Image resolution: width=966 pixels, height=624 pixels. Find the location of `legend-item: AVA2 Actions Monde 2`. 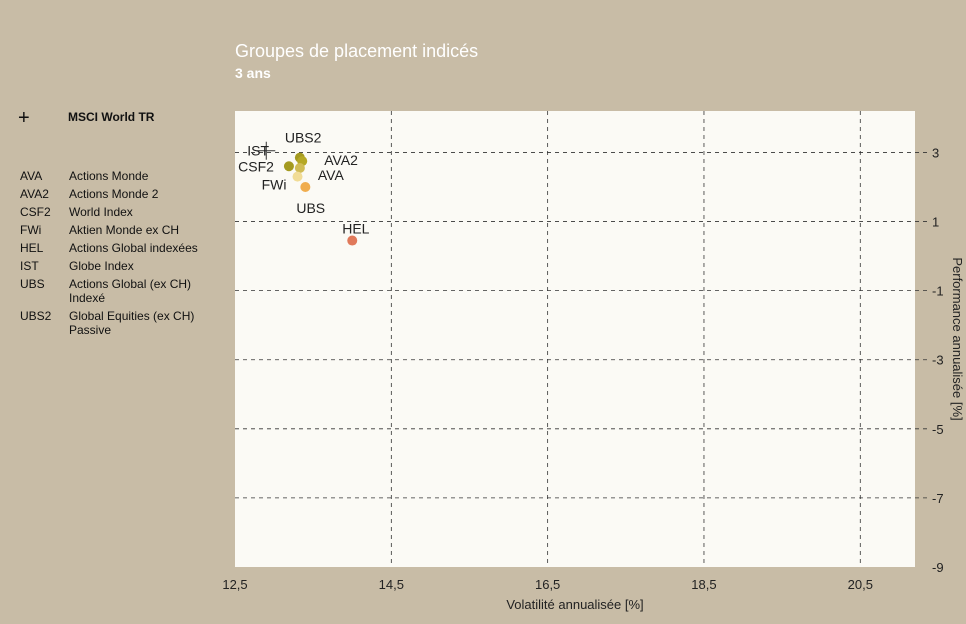

legend-item: AVA2 Actions Monde 2 is located at coordinates (125, 194).